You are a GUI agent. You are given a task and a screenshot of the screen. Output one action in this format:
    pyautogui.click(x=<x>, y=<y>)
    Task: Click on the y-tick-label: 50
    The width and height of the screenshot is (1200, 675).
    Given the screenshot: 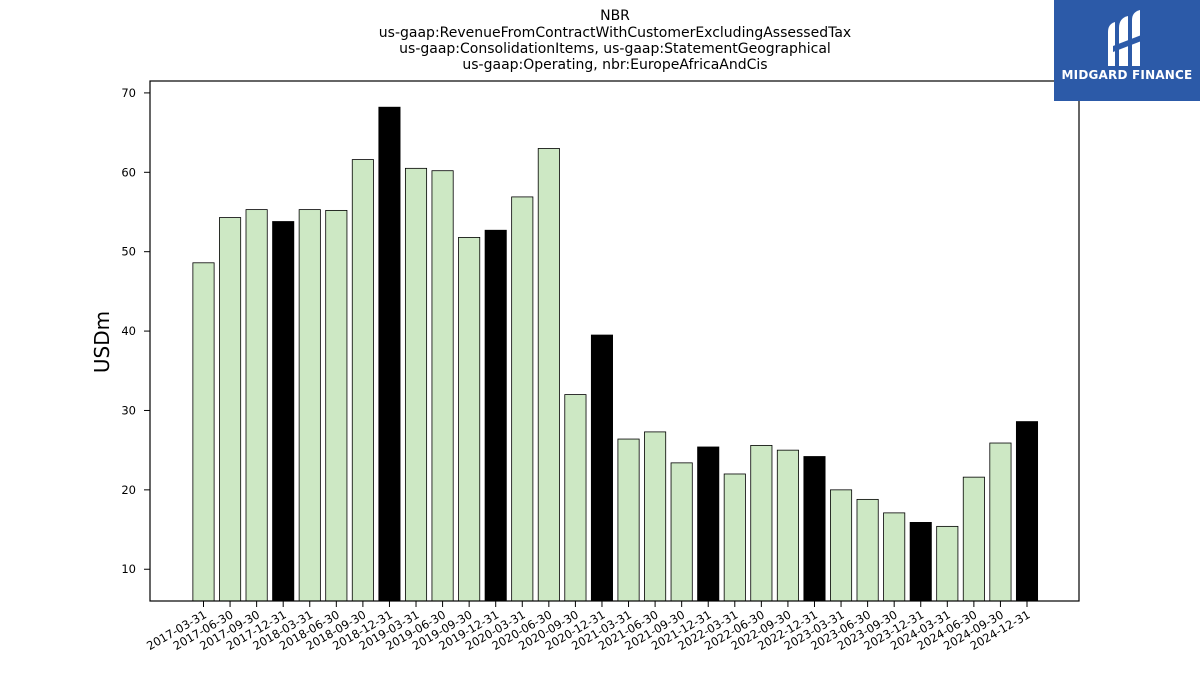 What is the action you would take?
    pyautogui.click(x=128, y=252)
    